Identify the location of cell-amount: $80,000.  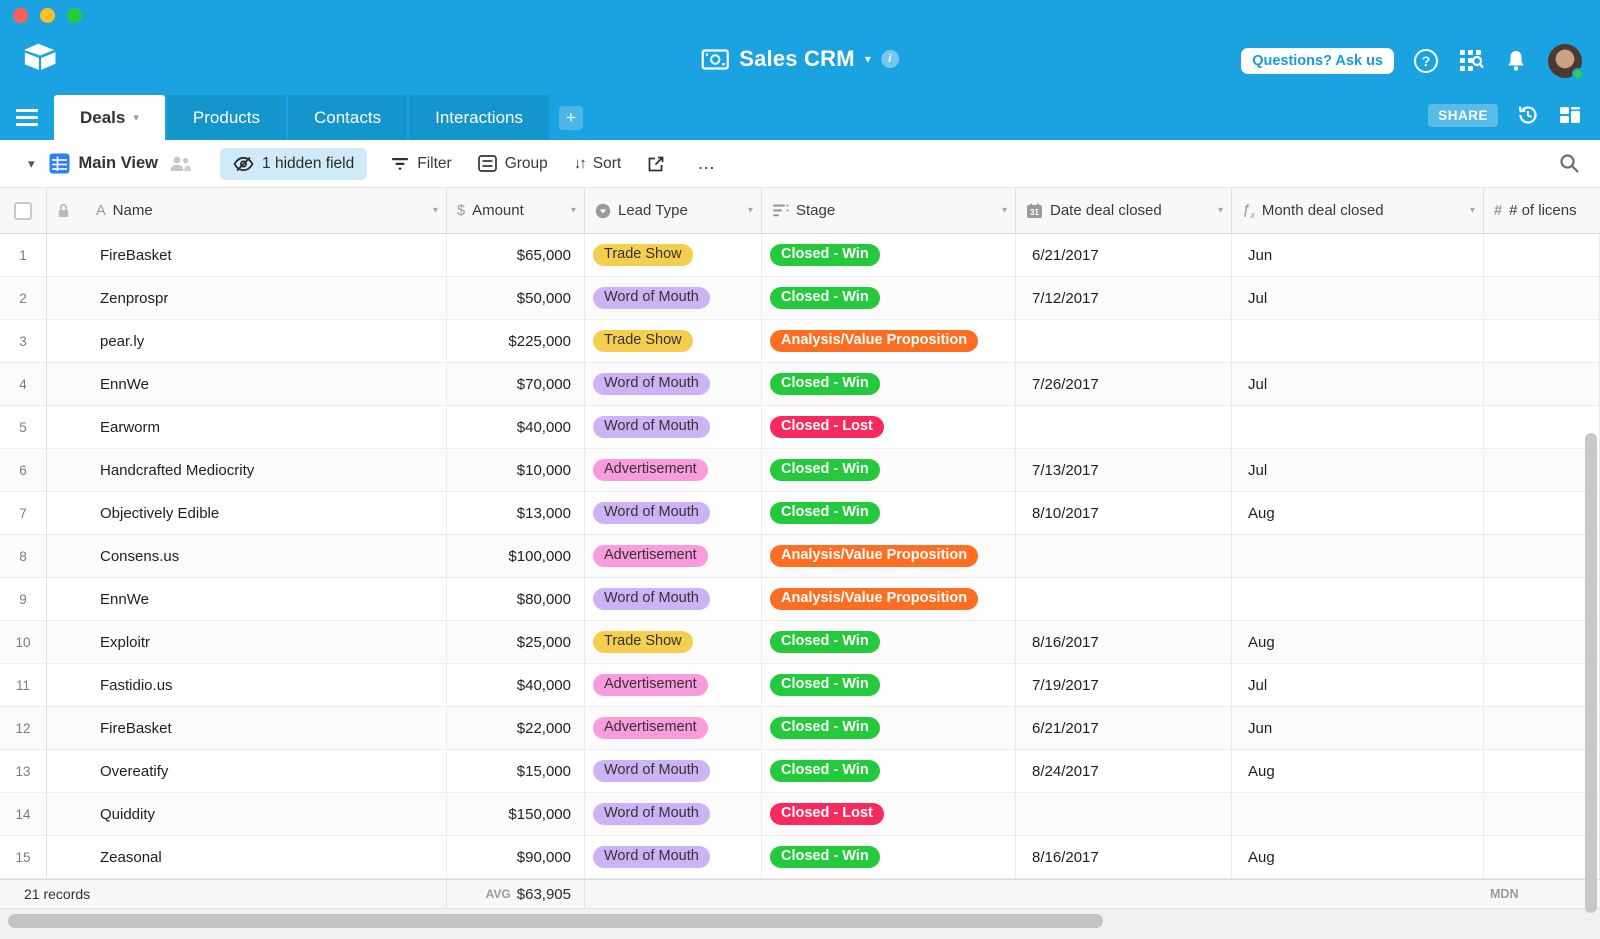
(516, 599).